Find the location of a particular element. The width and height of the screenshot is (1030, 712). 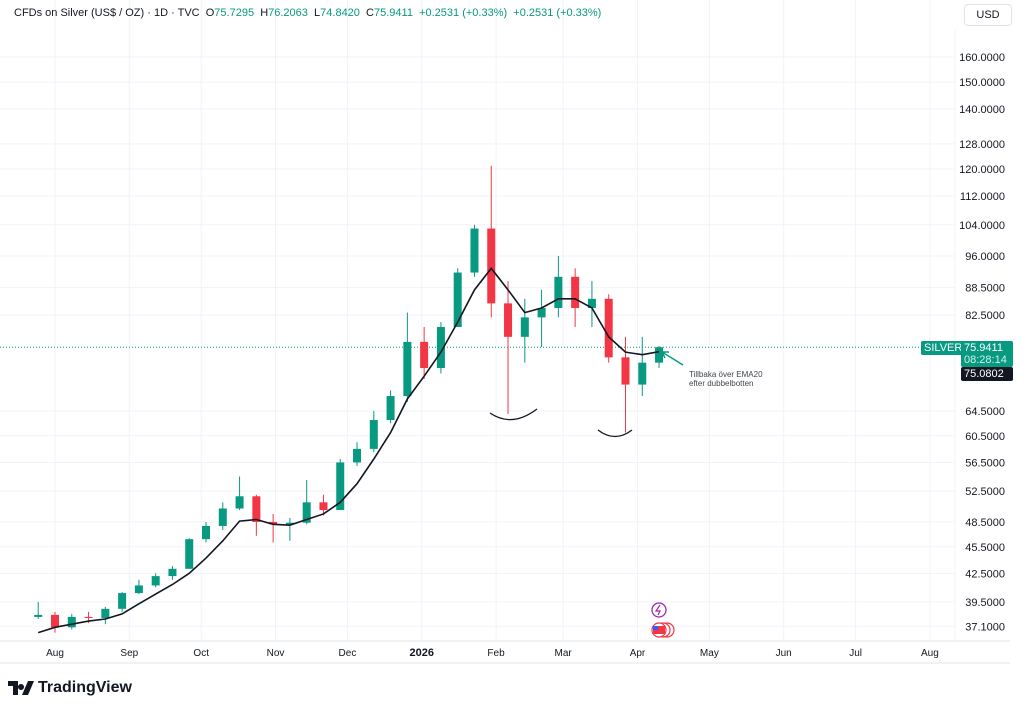

ema-price-tag: 75.0802 is located at coordinates (987, 374).